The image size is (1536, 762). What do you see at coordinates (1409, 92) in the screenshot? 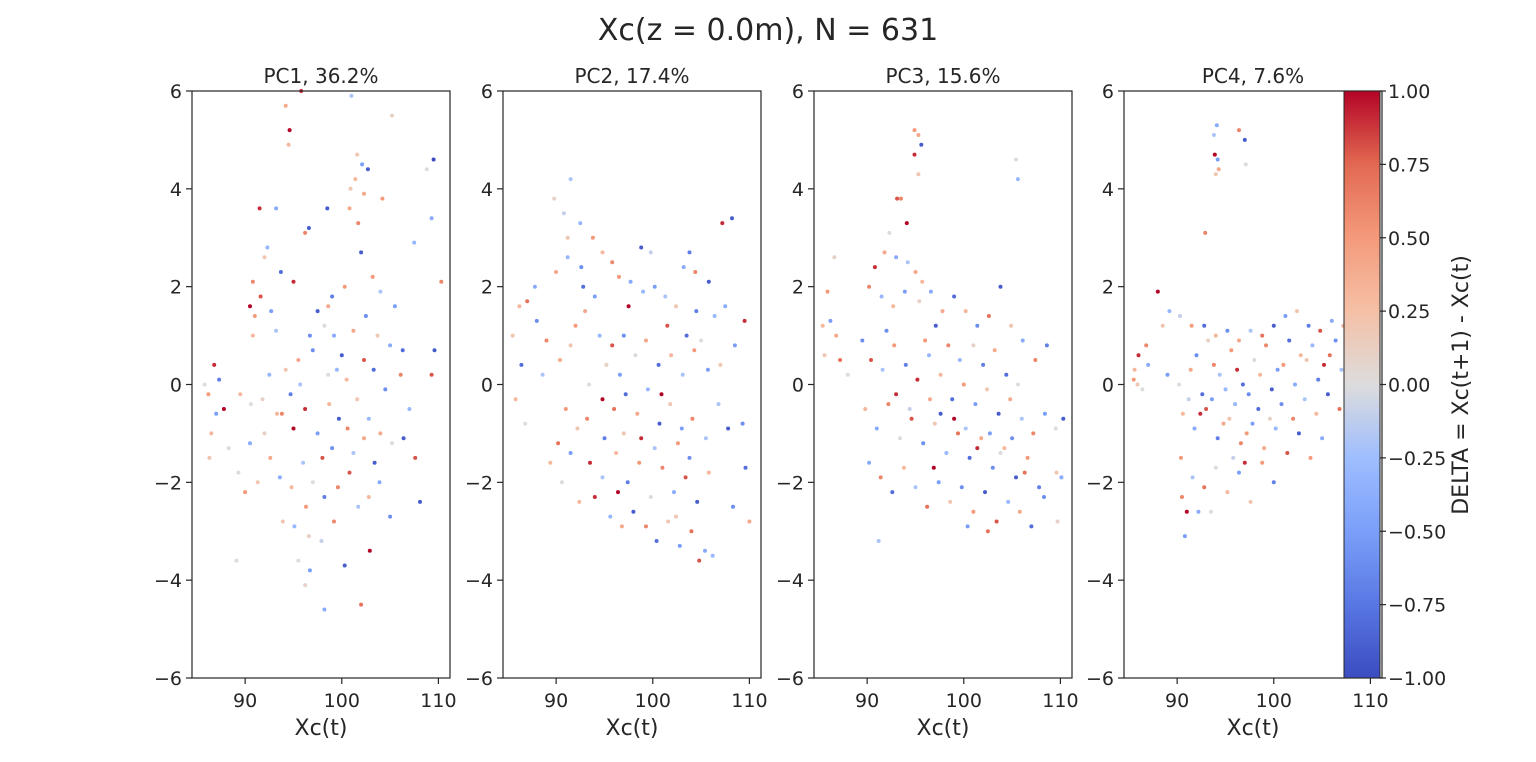
I see `colorbar-tick-label: 1.00` at bounding box center [1409, 92].